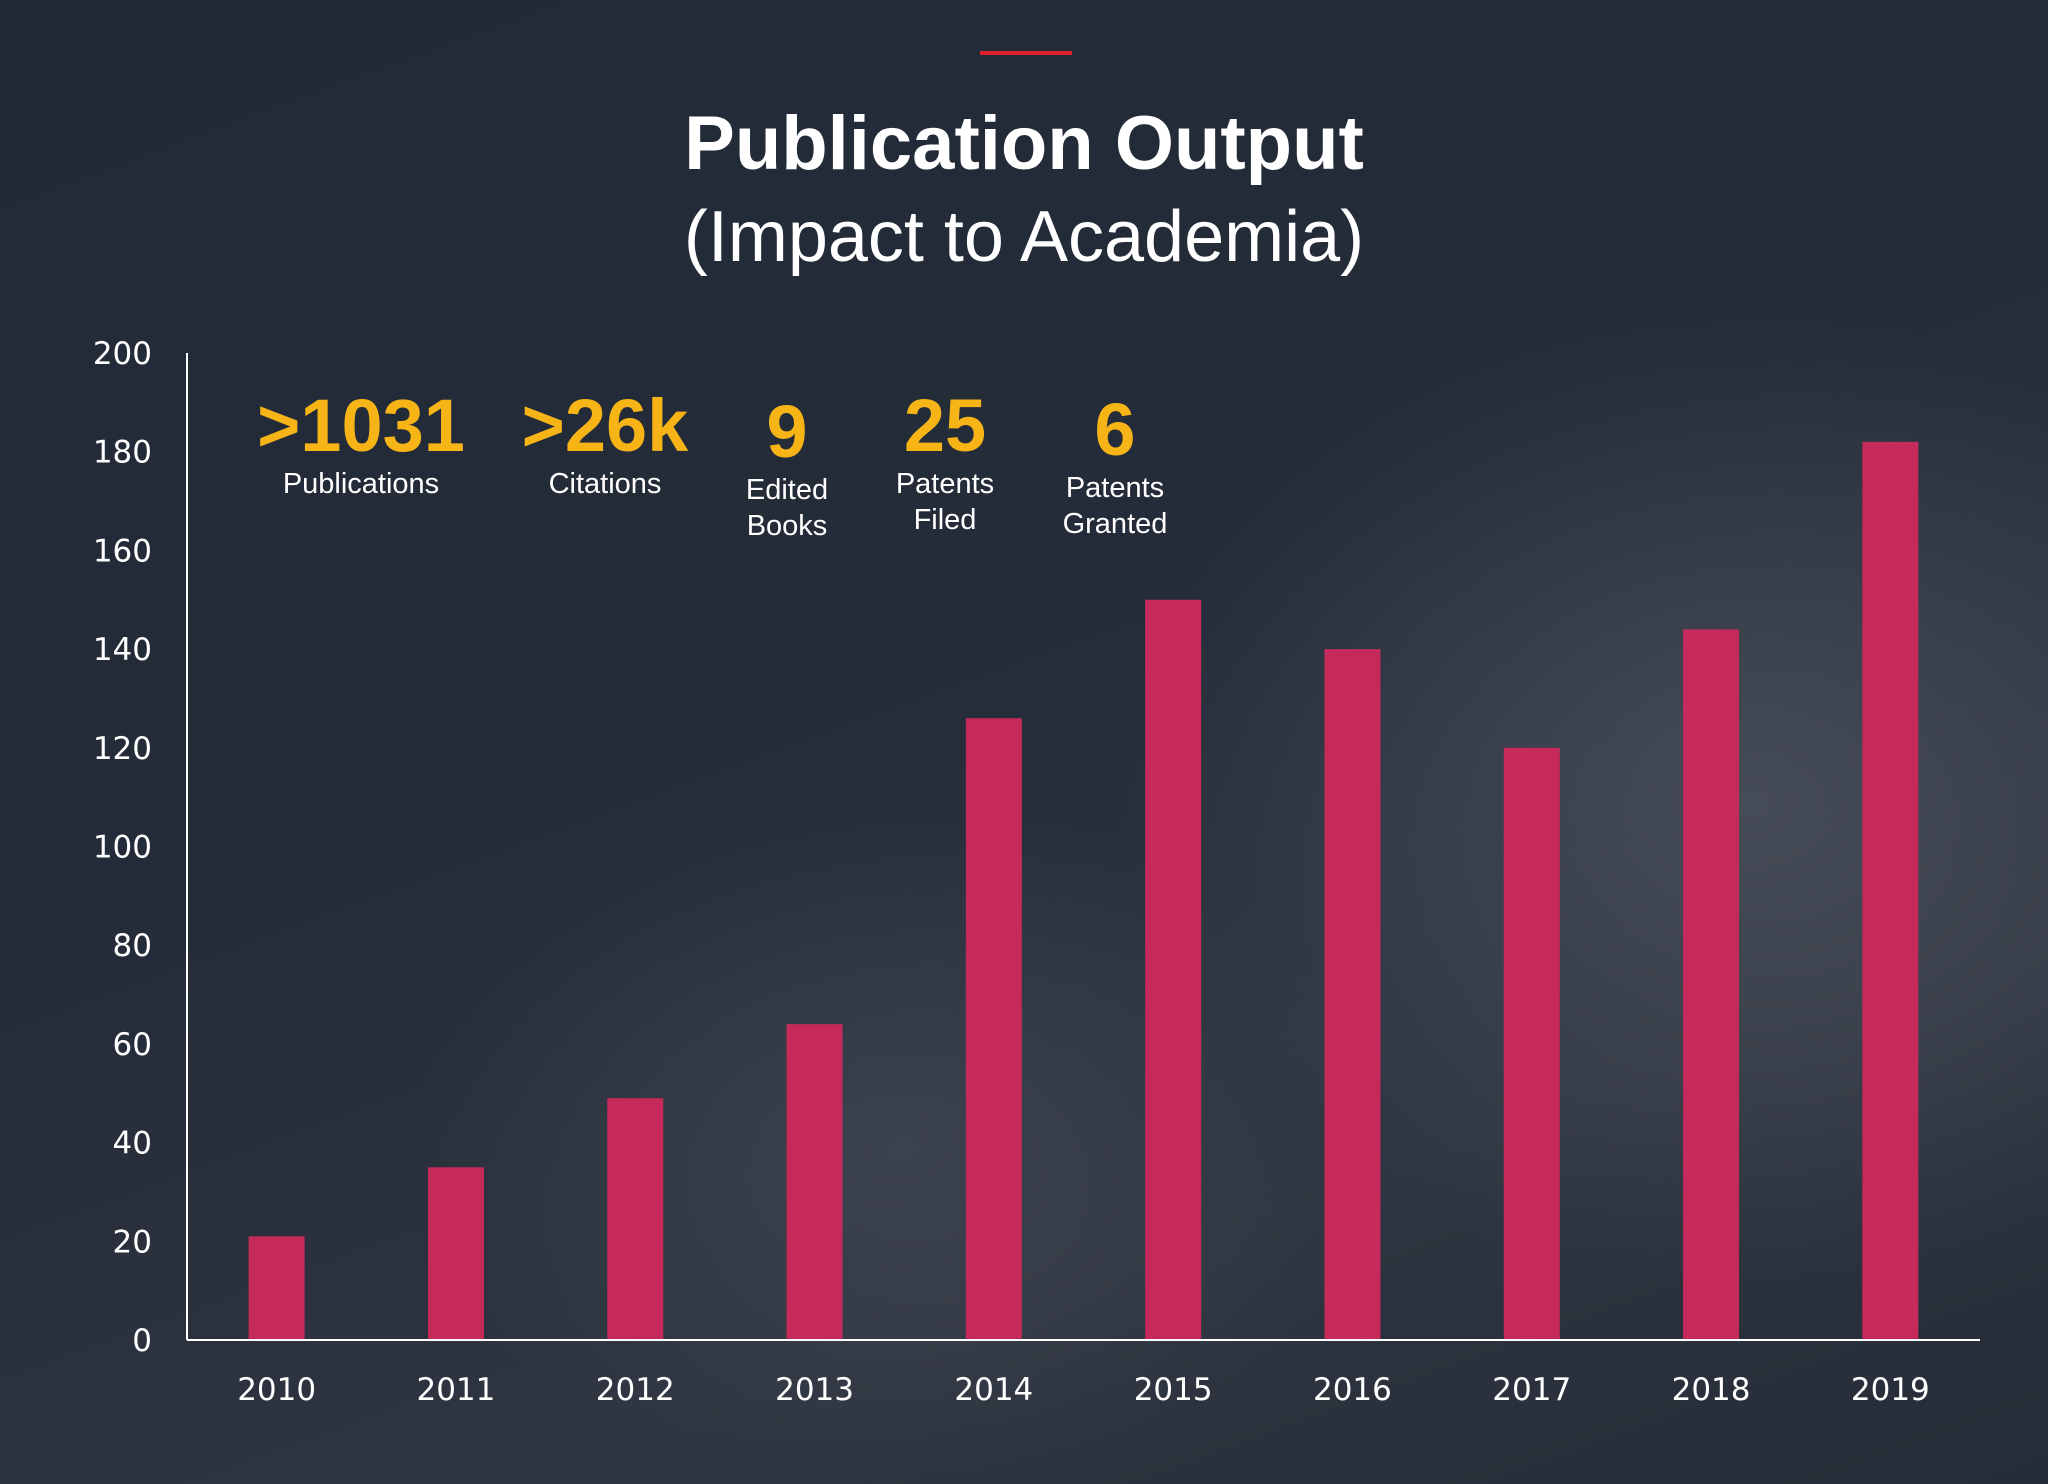  Describe the element at coordinates (787, 431) in the screenshot. I see `stat-value: 9` at that location.